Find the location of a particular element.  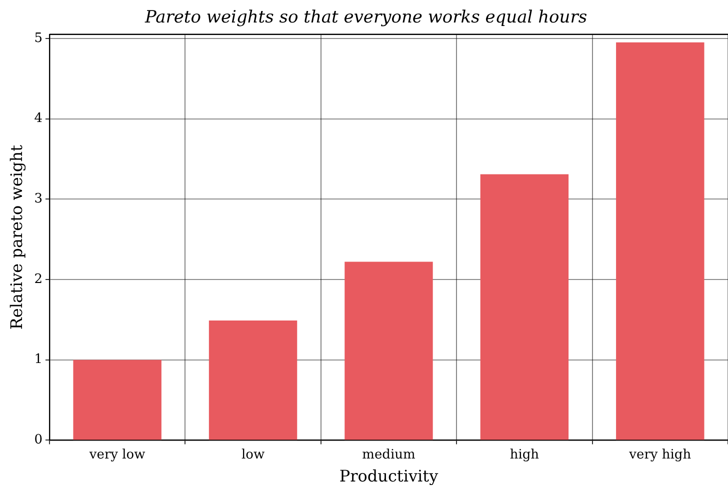

y-tick-label: 0 is located at coordinates (38, 440).